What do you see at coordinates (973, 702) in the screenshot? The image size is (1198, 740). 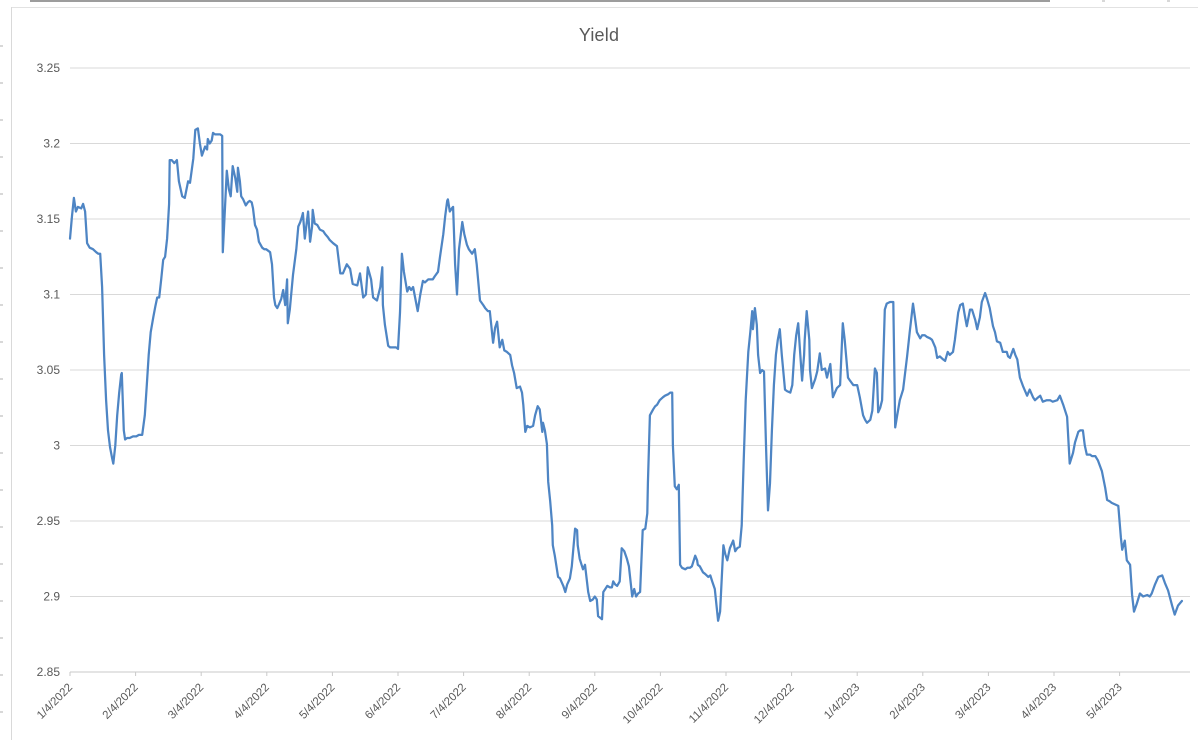 I see `x-axis-tick-label: 3/4/2023` at bounding box center [973, 702].